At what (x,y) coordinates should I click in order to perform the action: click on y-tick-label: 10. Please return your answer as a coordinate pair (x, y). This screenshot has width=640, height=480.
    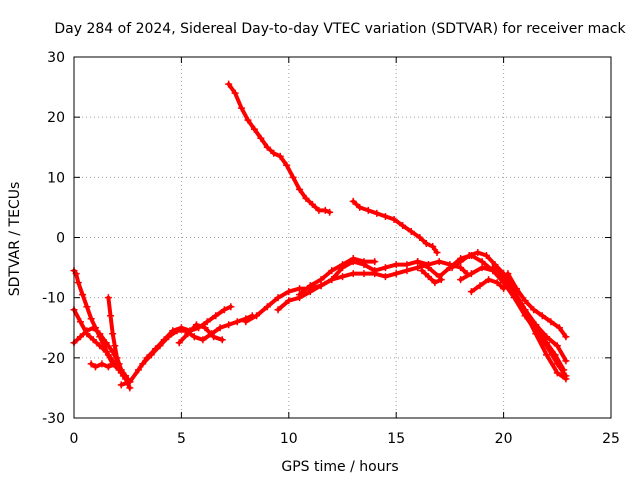
    Looking at the image, I should click on (56, 178).